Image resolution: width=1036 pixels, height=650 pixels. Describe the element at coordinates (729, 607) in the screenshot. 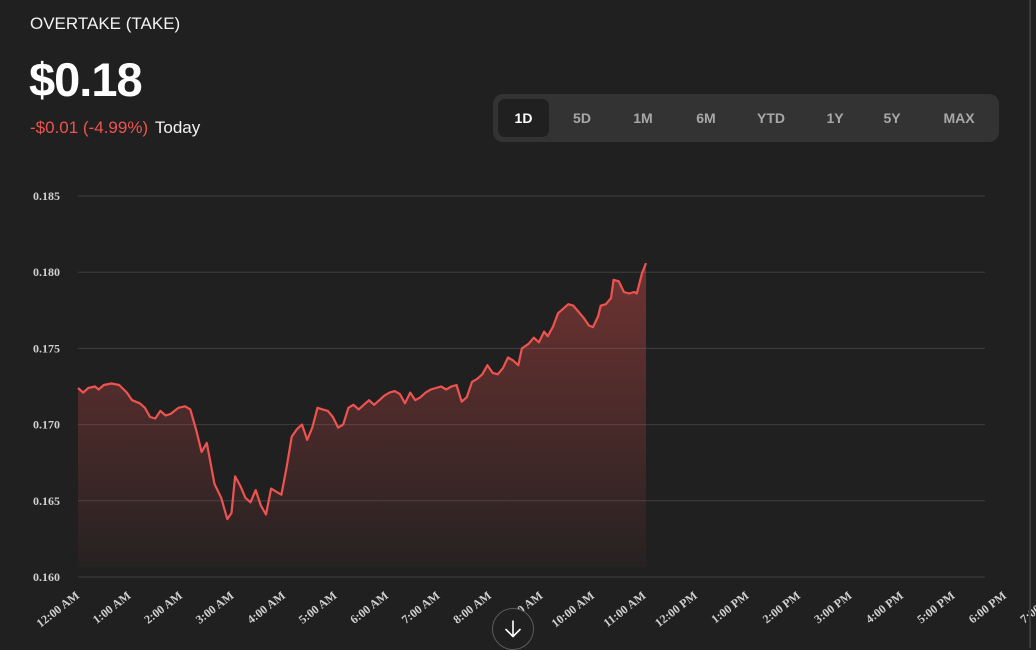

I see `x-tick-label: 1:00 PM` at that location.